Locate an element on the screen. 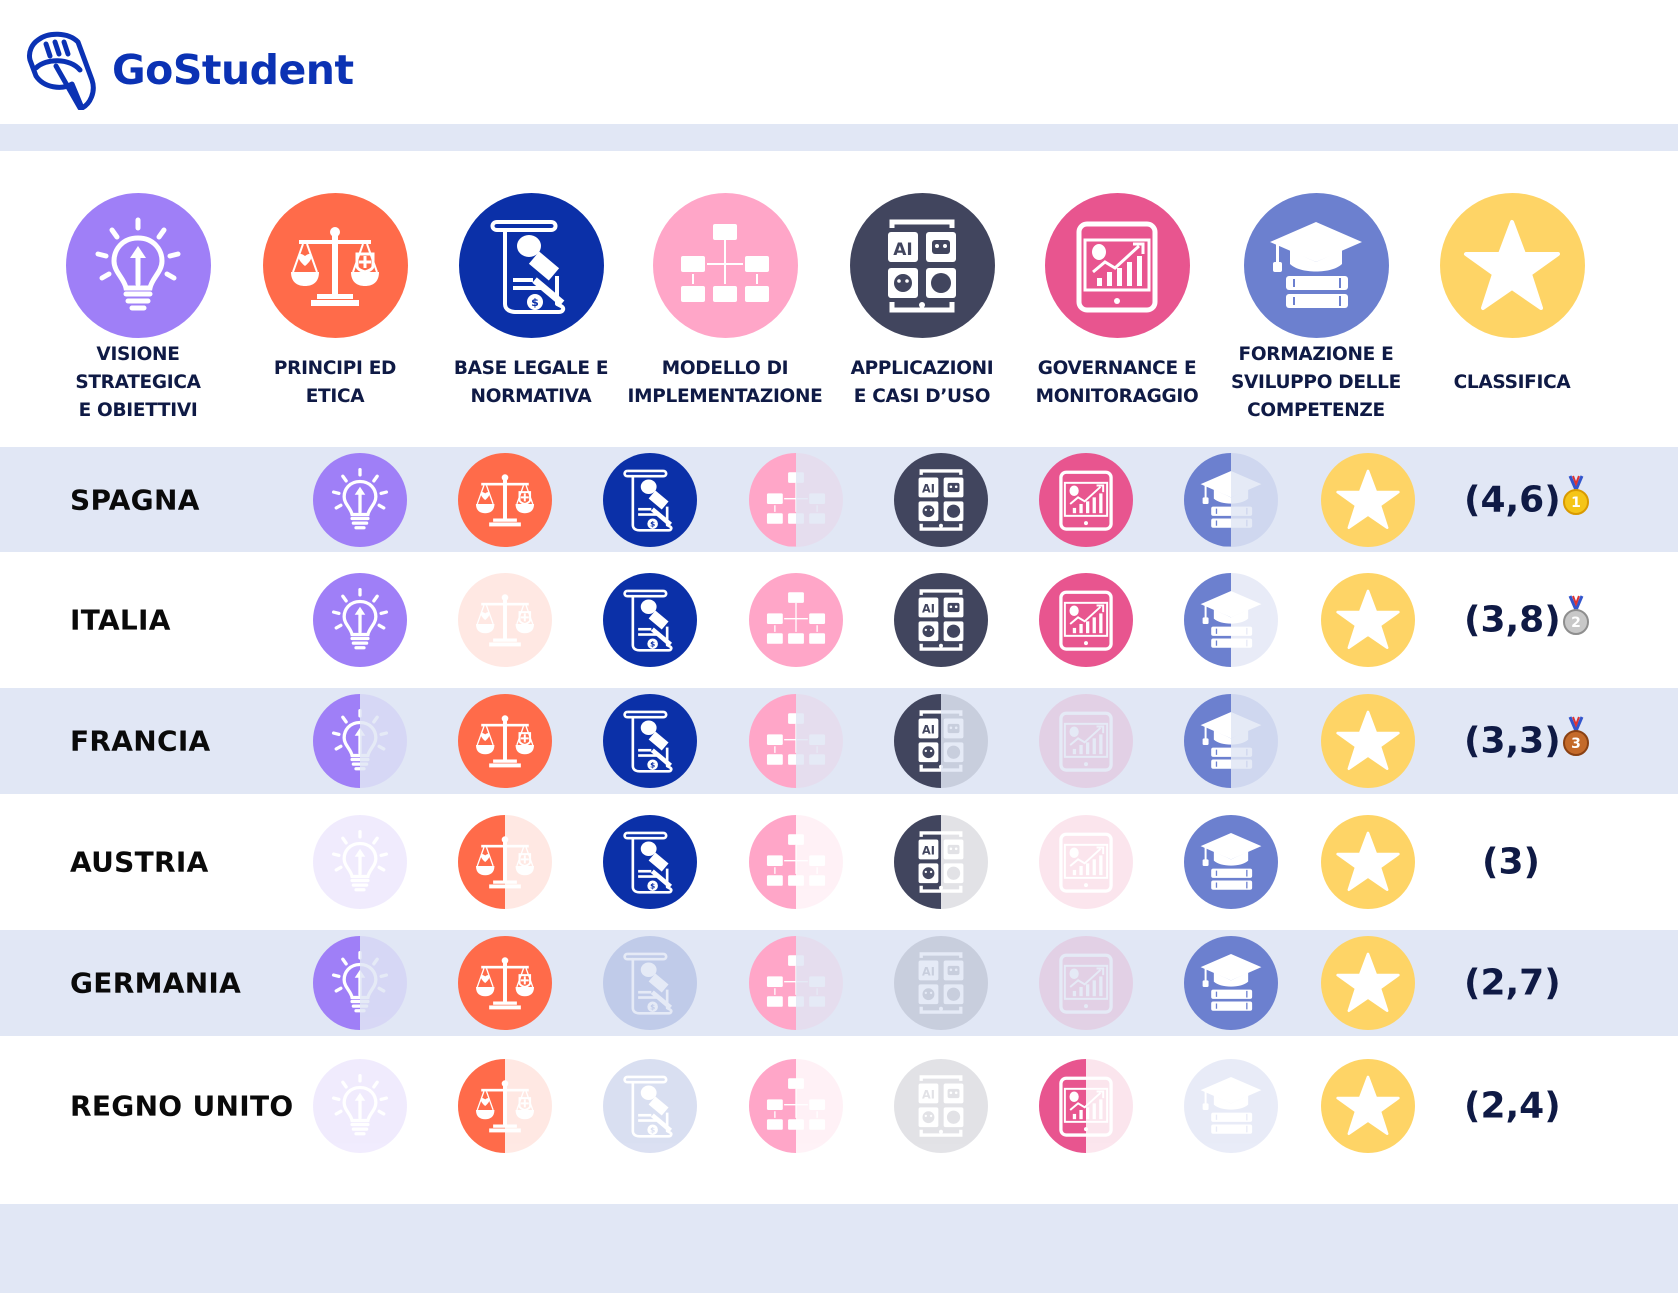 This screenshot has height=1293, width=1678. column-label: APPLICAZIONI E CASI D’USO is located at coordinates (922, 382).